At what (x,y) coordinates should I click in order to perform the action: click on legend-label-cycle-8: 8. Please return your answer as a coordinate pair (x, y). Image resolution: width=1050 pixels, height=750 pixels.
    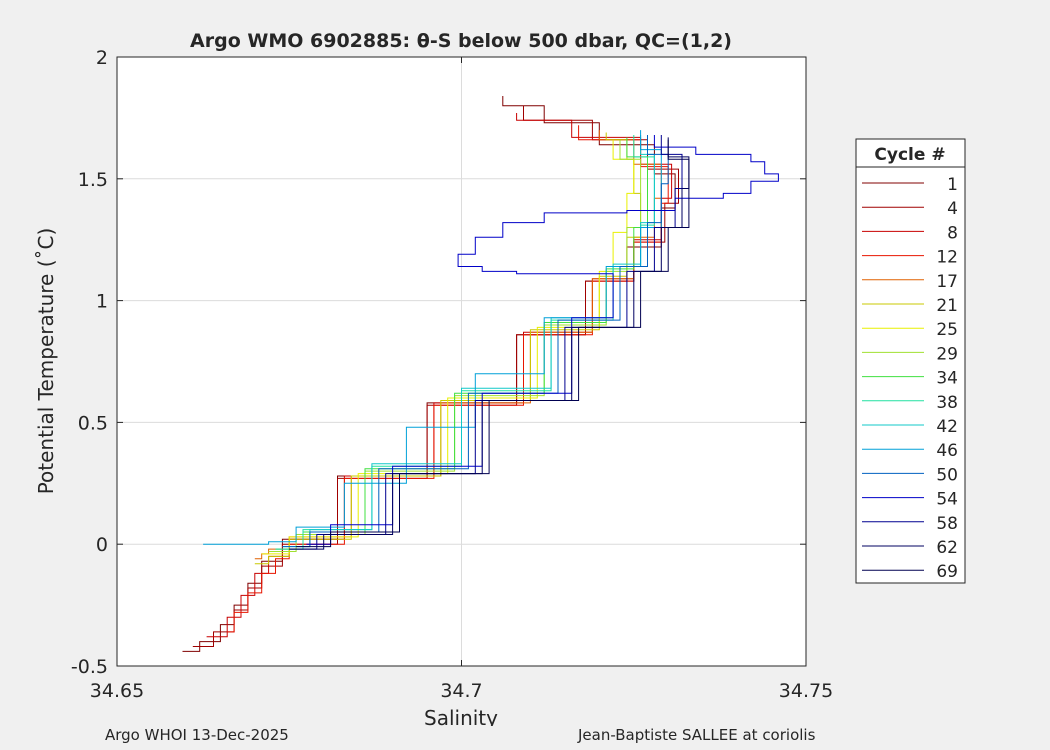
    Looking at the image, I should click on (952, 233).